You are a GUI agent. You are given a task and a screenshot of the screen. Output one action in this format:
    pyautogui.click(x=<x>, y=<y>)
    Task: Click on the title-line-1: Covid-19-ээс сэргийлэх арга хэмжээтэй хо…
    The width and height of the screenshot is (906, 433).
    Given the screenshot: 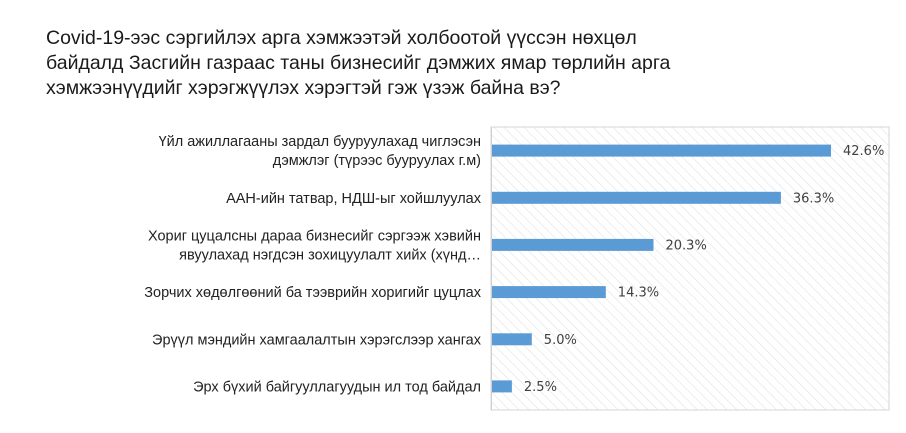 What is the action you would take?
    pyautogui.click(x=341, y=38)
    